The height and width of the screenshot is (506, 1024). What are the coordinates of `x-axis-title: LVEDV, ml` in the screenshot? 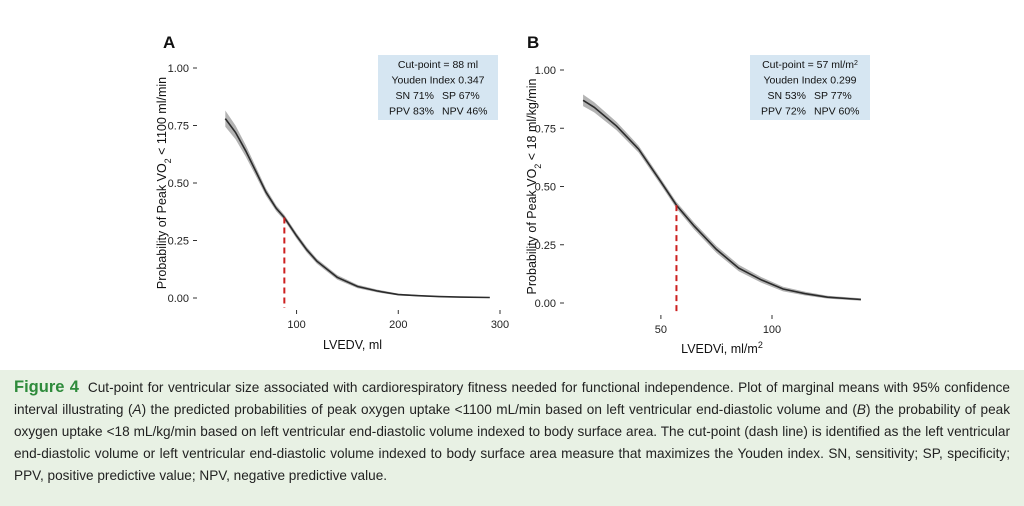 It's located at (352, 345).